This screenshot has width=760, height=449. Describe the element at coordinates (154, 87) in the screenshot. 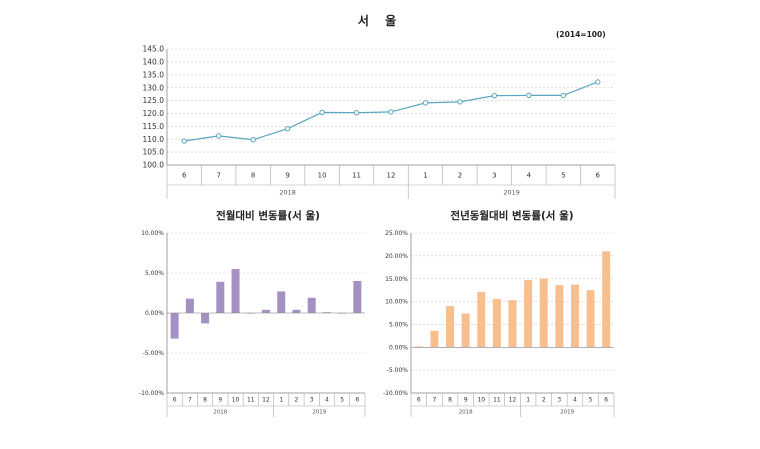

I see `chart1-ytick-label: 130.0` at that location.